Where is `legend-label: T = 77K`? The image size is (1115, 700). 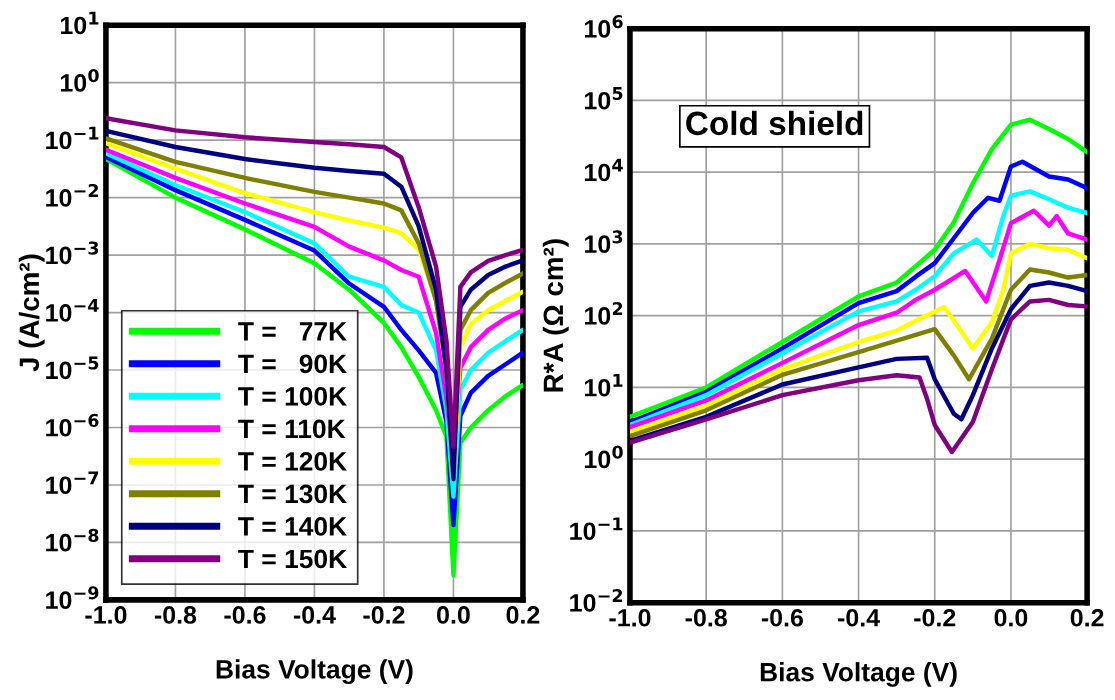 legend-label: T = 77K is located at coordinates (292, 331).